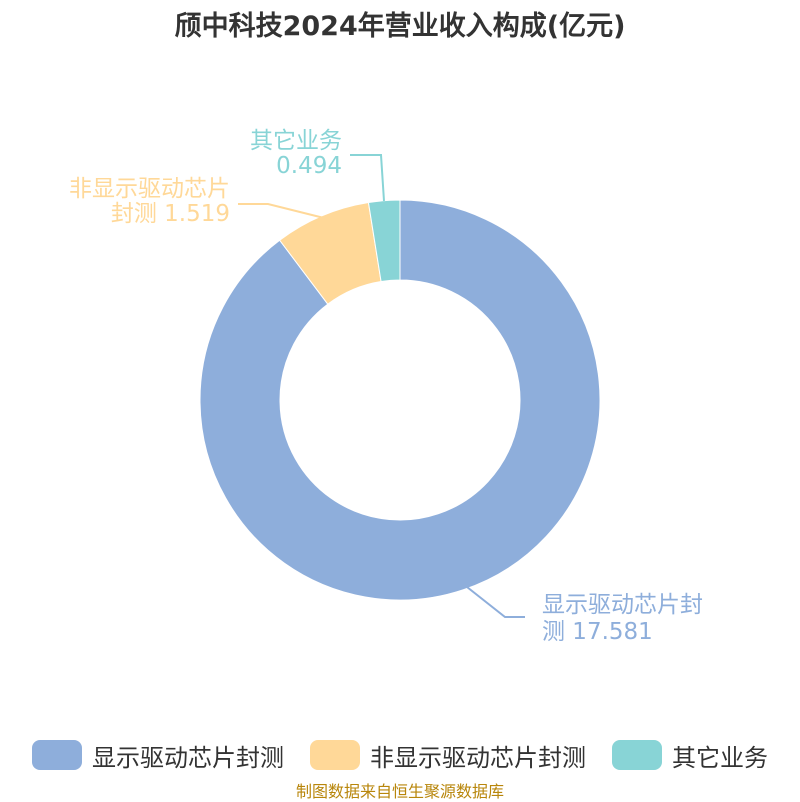 This screenshot has width=800, height=802. I want to click on slice-label-1-line-1: 封测 1.519, so click(170, 214).